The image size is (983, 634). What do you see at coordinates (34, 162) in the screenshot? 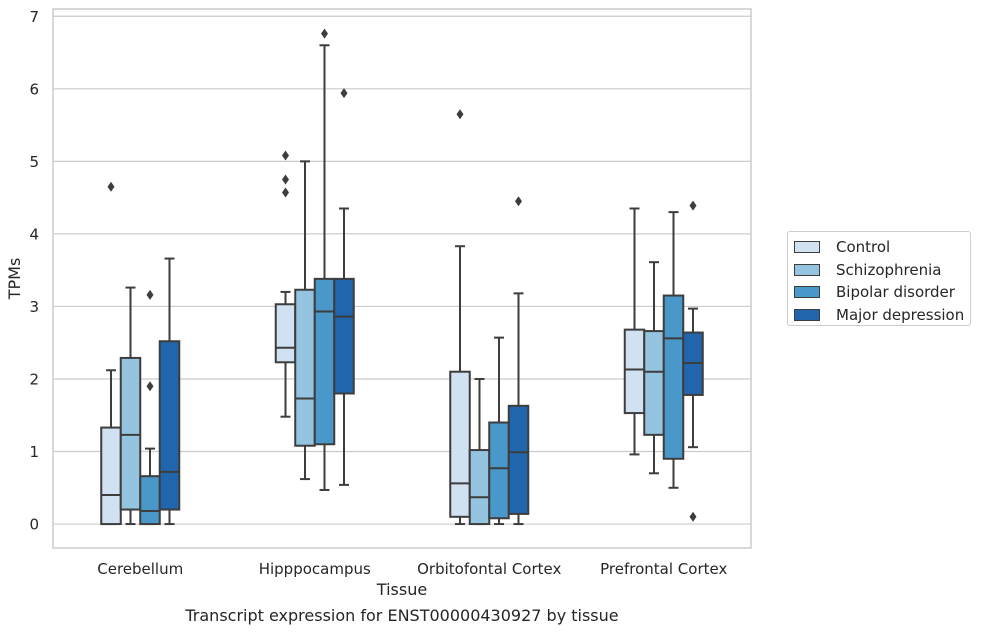
I see `y-tick-label: 5` at bounding box center [34, 162].